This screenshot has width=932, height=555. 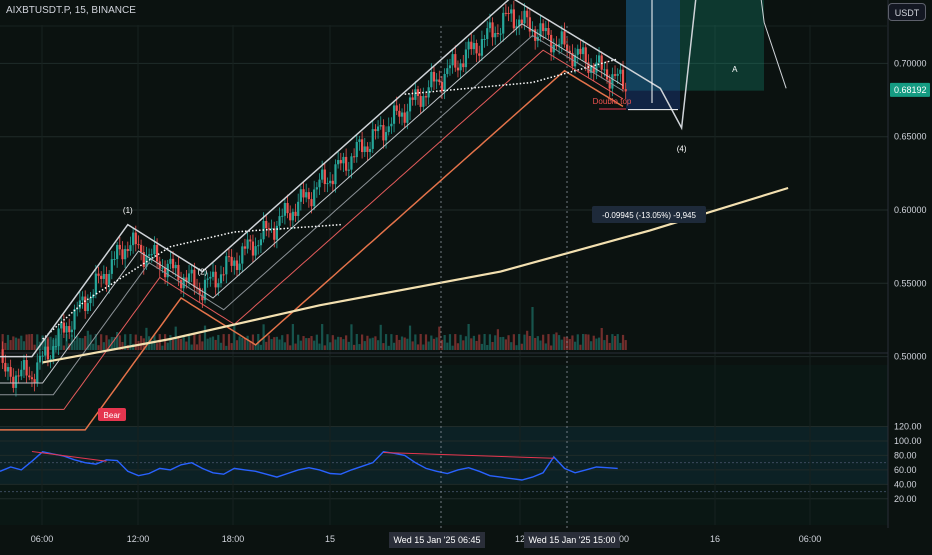 I want to click on time-tick-label: 15, so click(x=330, y=539).